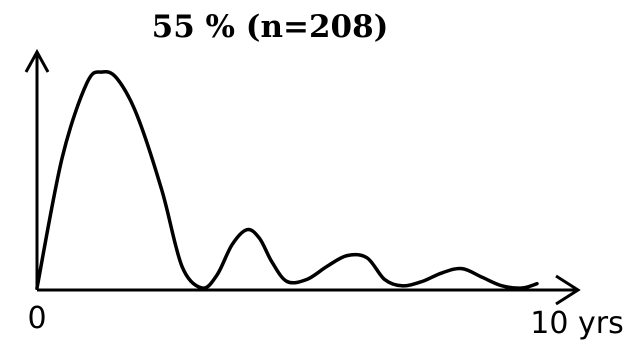 Image resolution: width=640 pixels, height=340 pixels. I want to click on y-axis-arrow, so click(37, 60).